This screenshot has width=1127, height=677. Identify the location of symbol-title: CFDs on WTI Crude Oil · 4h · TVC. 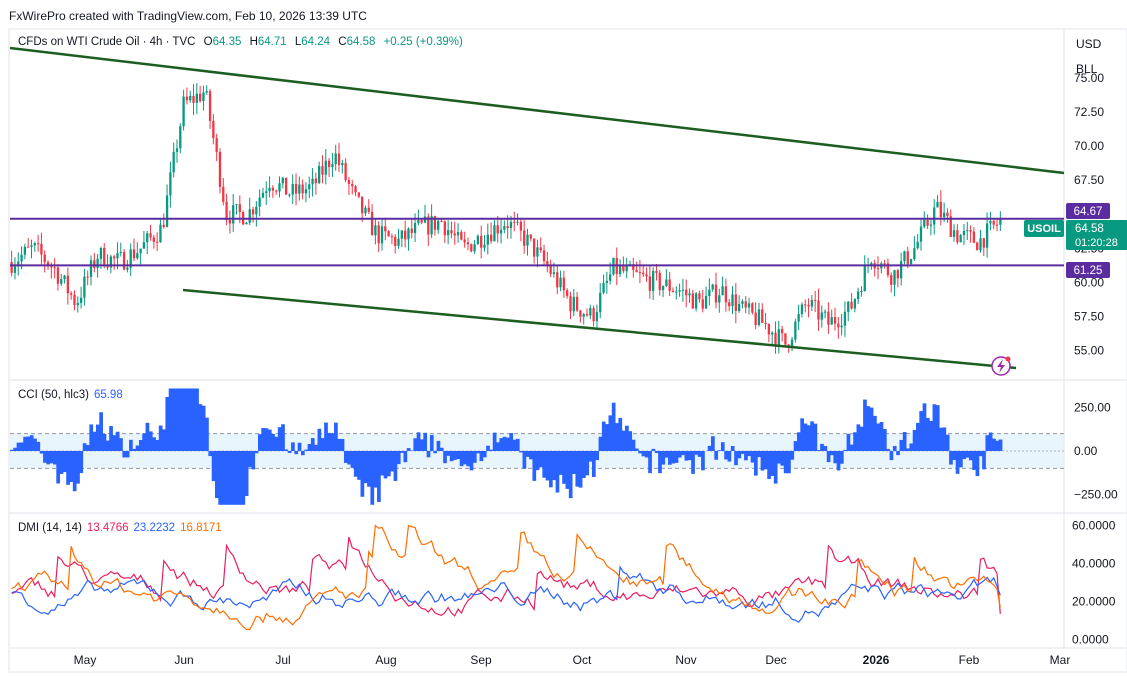
(107, 42).